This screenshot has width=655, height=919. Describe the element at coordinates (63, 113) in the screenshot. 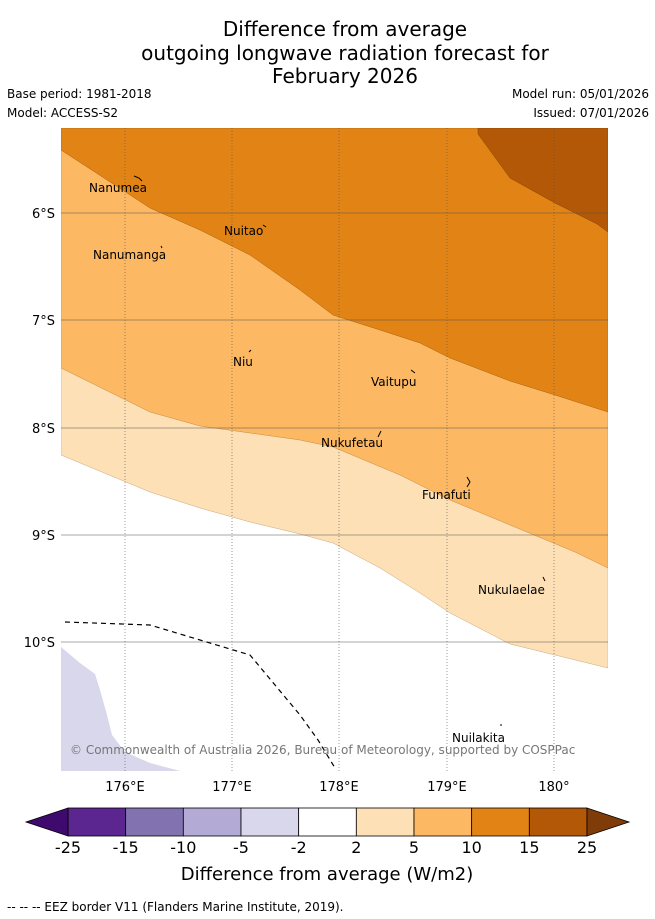

I see `model-name: Model: ACCESS-S2` at that location.